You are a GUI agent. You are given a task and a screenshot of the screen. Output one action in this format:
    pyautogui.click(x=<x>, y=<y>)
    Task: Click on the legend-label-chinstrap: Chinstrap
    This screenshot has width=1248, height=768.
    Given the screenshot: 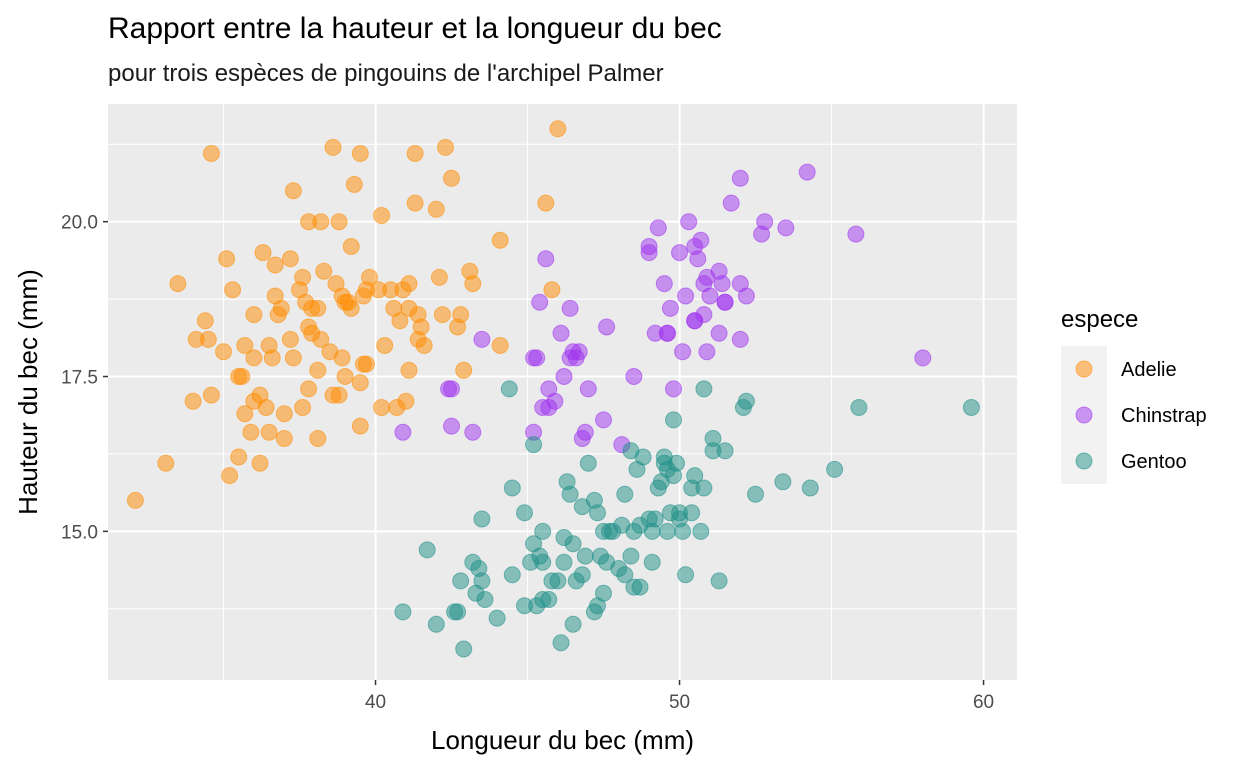 What is the action you would take?
    pyautogui.click(x=1164, y=416)
    